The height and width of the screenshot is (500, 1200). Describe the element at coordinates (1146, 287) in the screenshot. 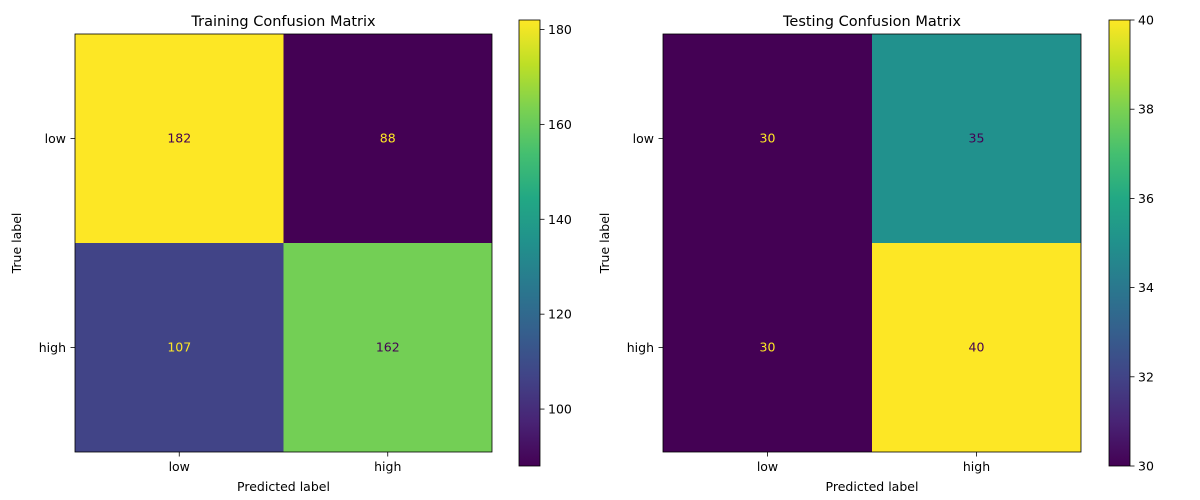

I see `colorbar-tick-label: 34` at that location.